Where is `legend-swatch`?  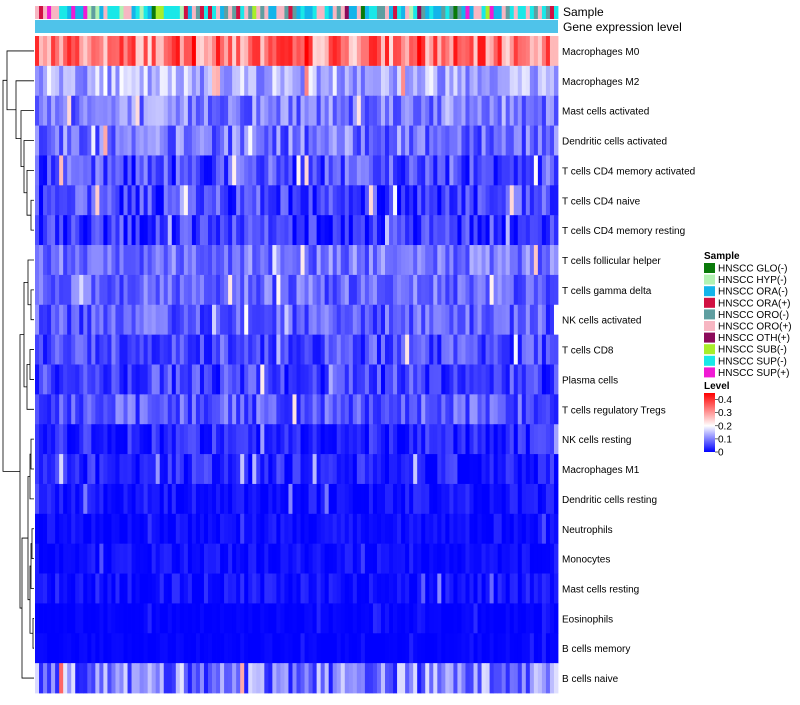 legend-swatch is located at coordinates (709, 360).